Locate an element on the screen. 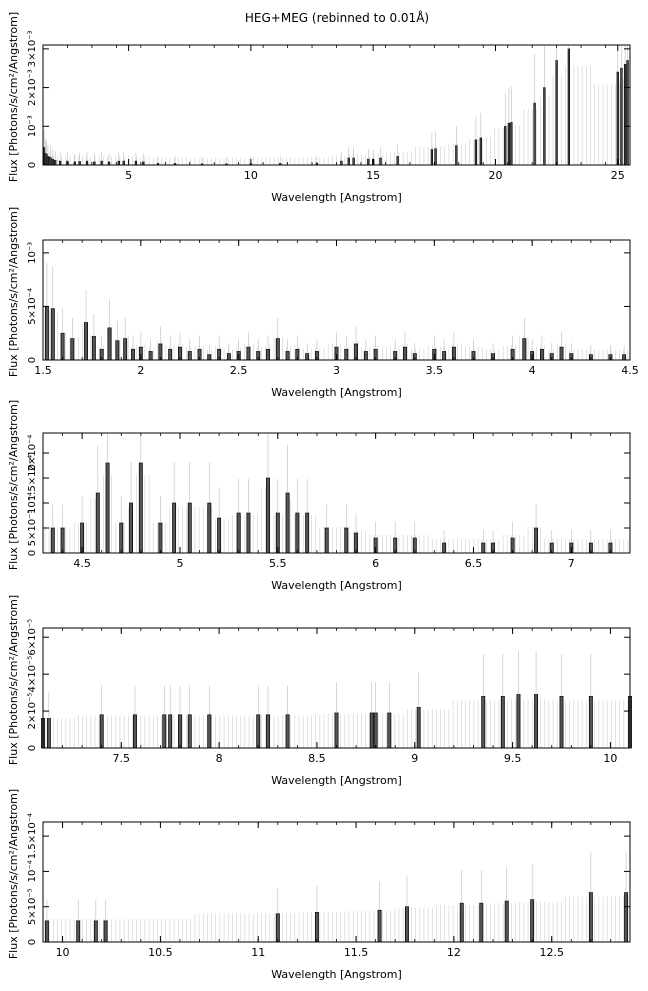 The image size is (648, 991). y-tick-label: 10⁻³ is located at coordinates (32, 126).